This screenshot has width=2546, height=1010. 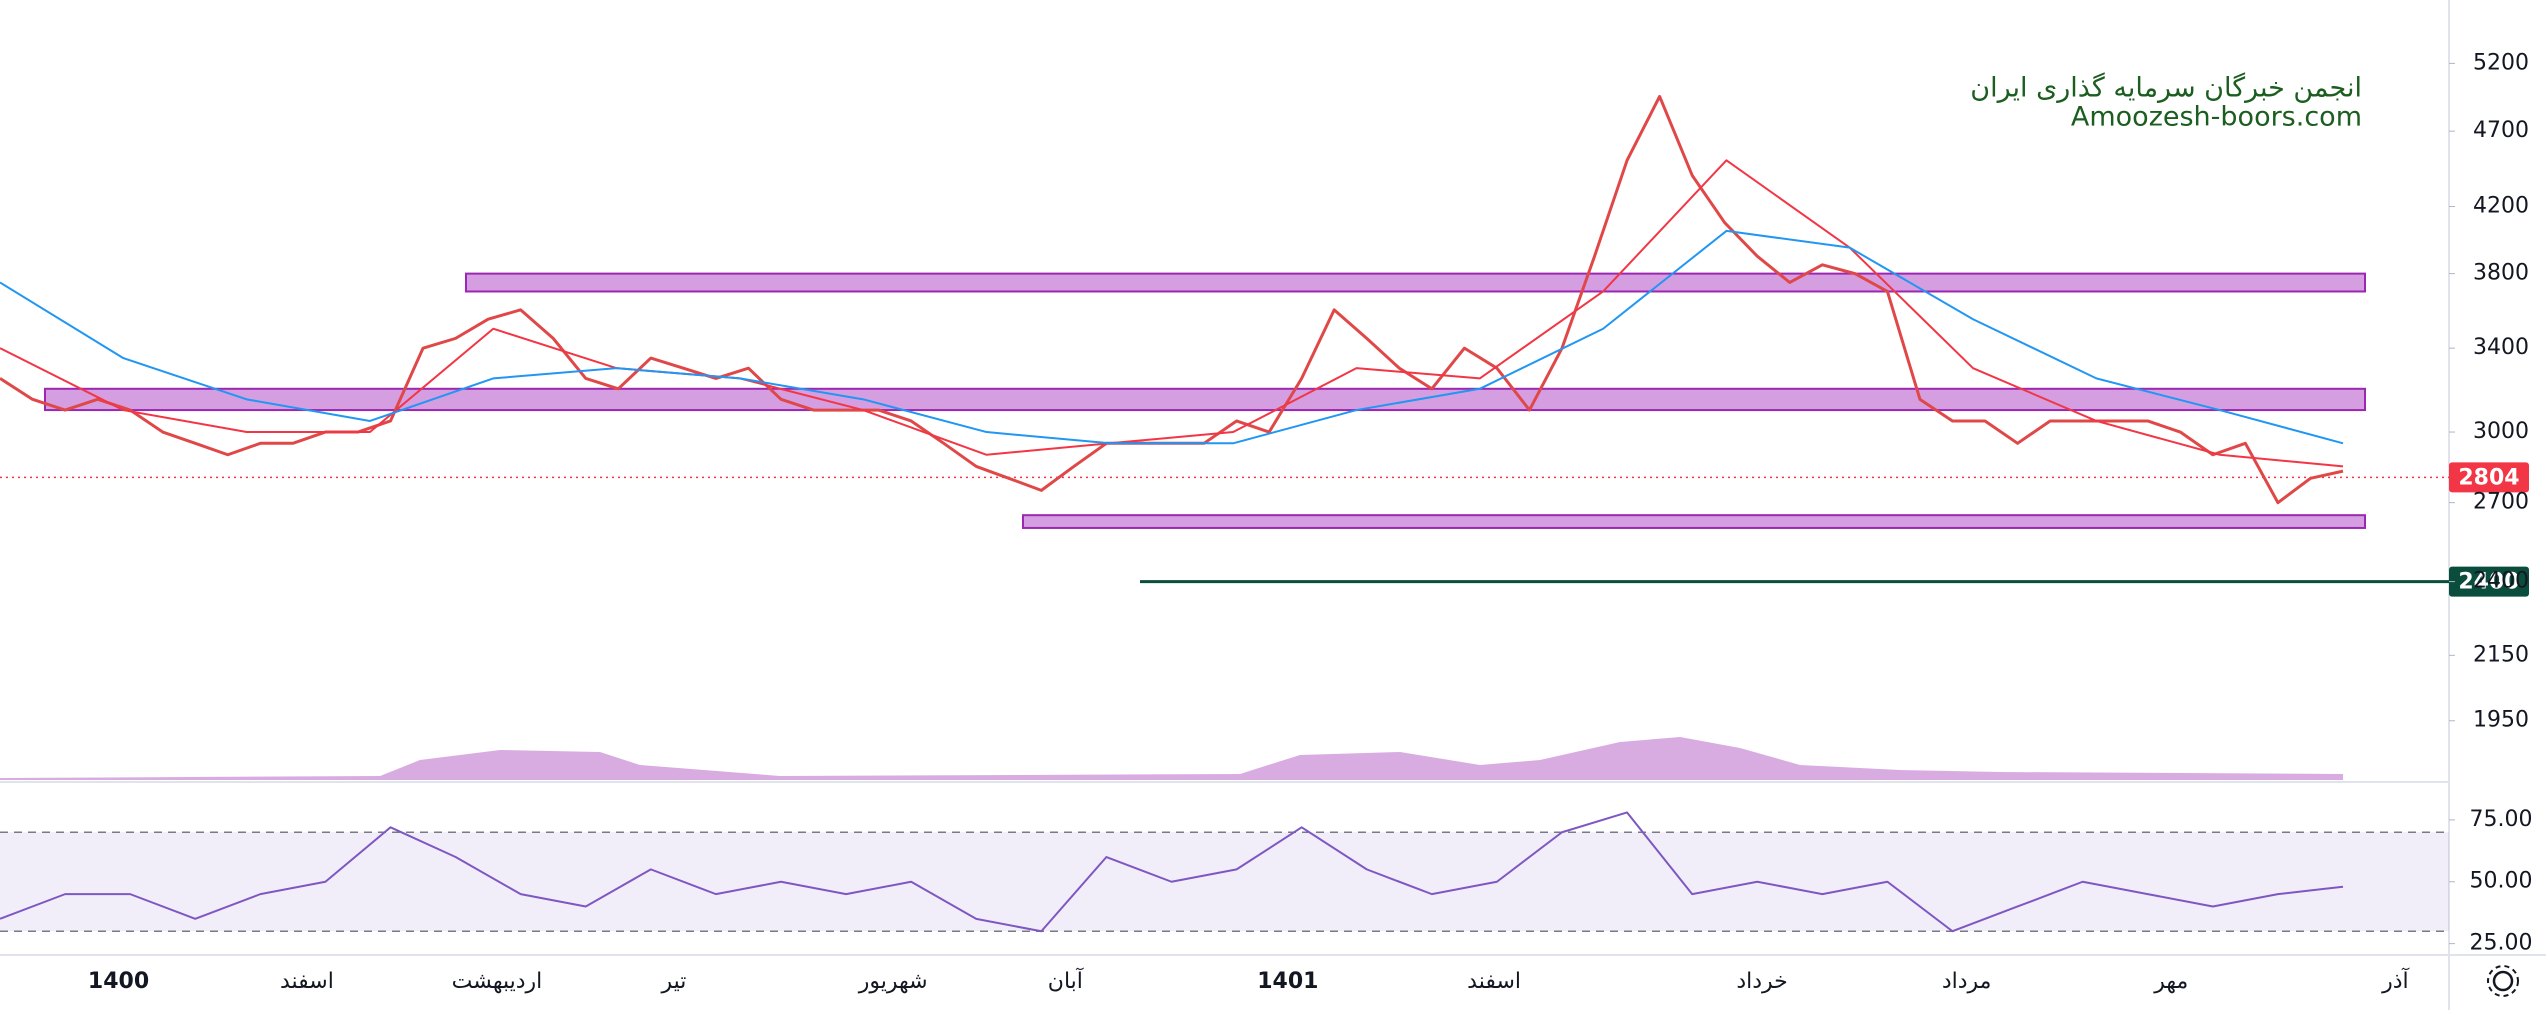 I want to click on x-tick-label: تیر, so click(x=674, y=981).